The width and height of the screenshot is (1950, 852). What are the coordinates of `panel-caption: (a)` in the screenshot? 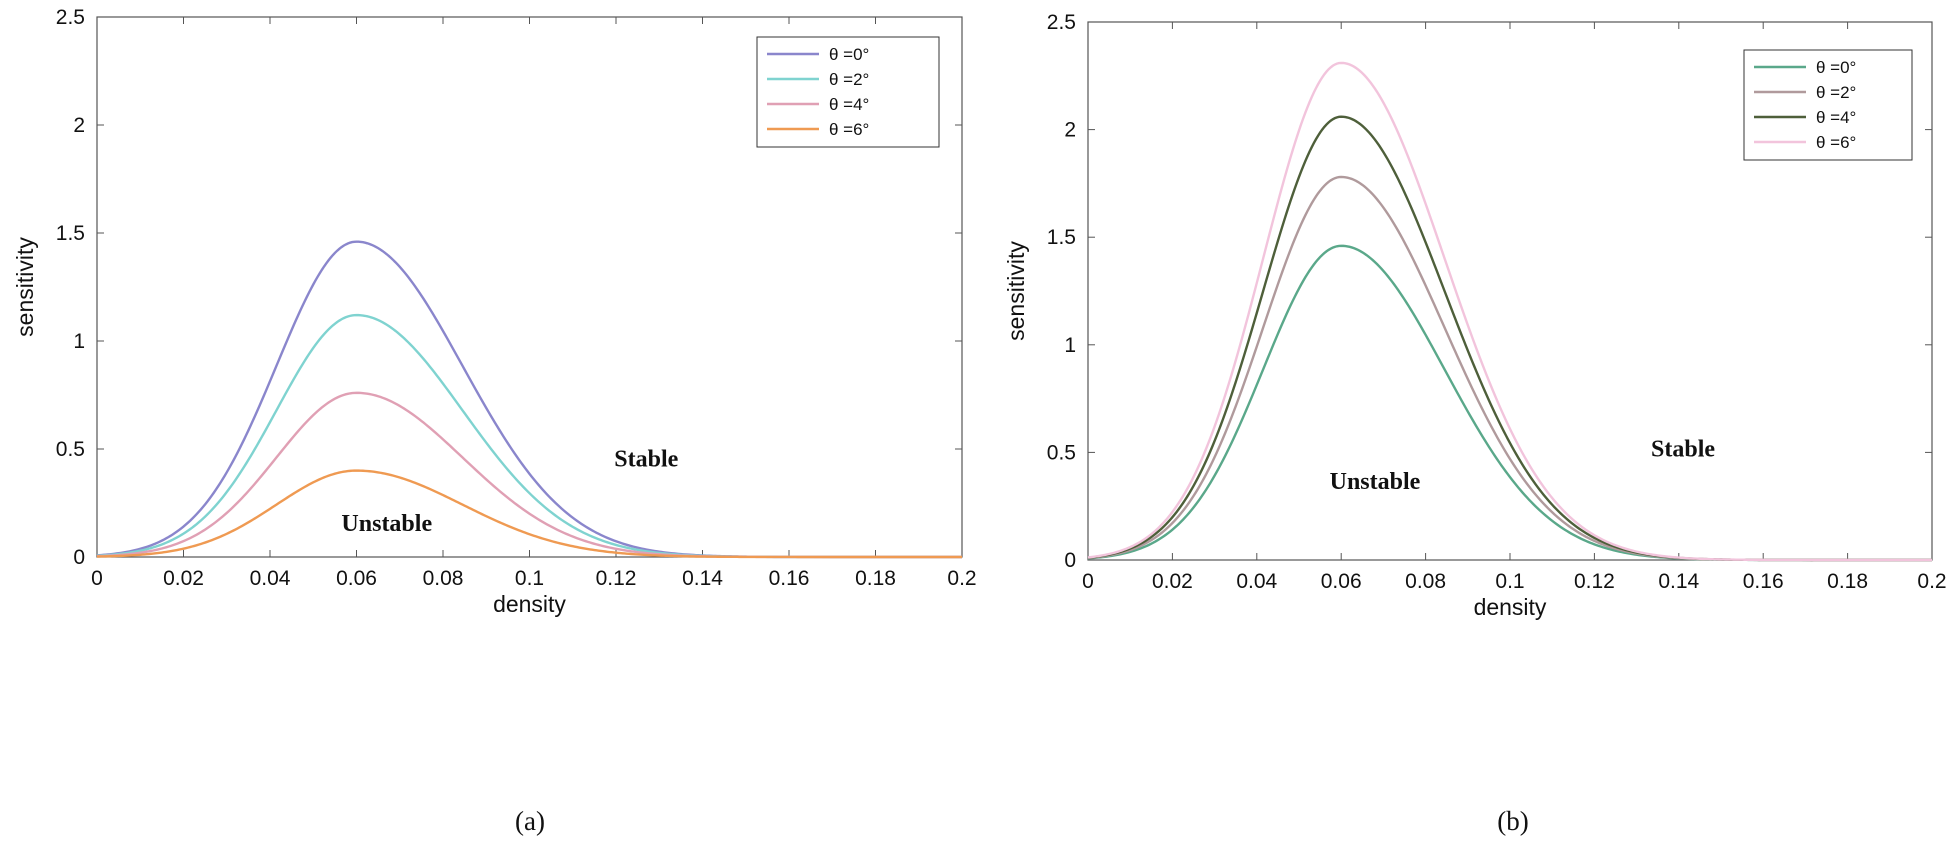 It's located at (530, 821).